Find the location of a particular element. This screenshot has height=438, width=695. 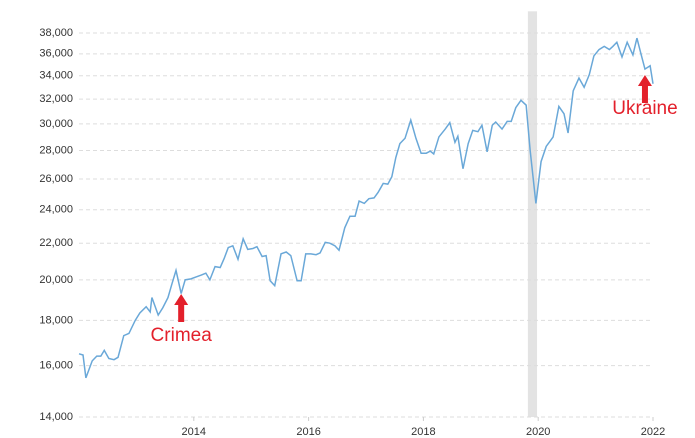

recession-band is located at coordinates (532, 214).